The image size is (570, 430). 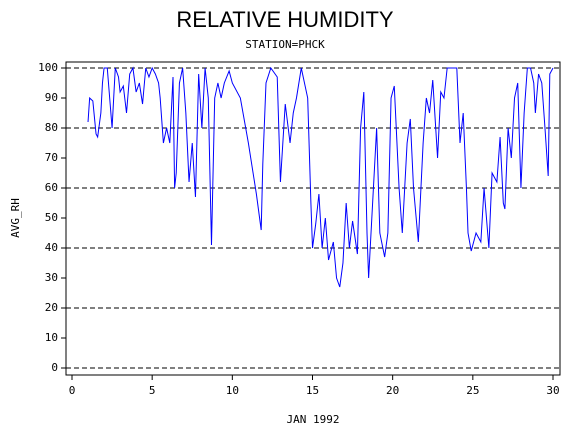 I want to click on y-axis-label: AVG_RH, so click(x=15, y=218).